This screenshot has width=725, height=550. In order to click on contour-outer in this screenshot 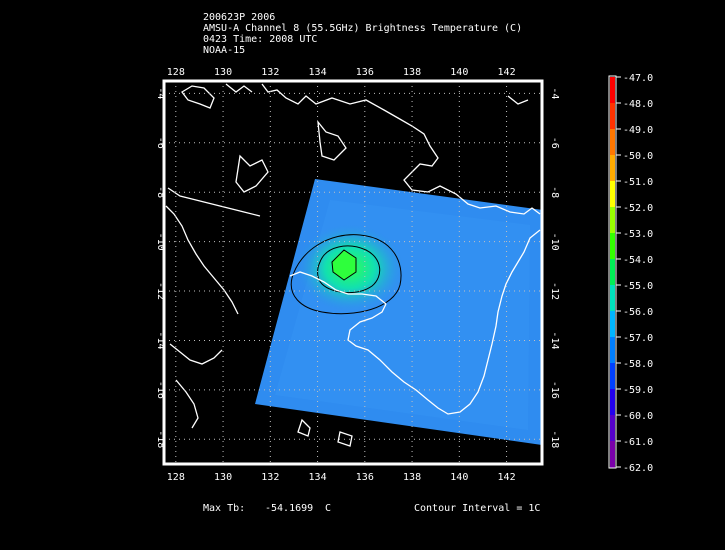, I will do `click(346, 274)`.